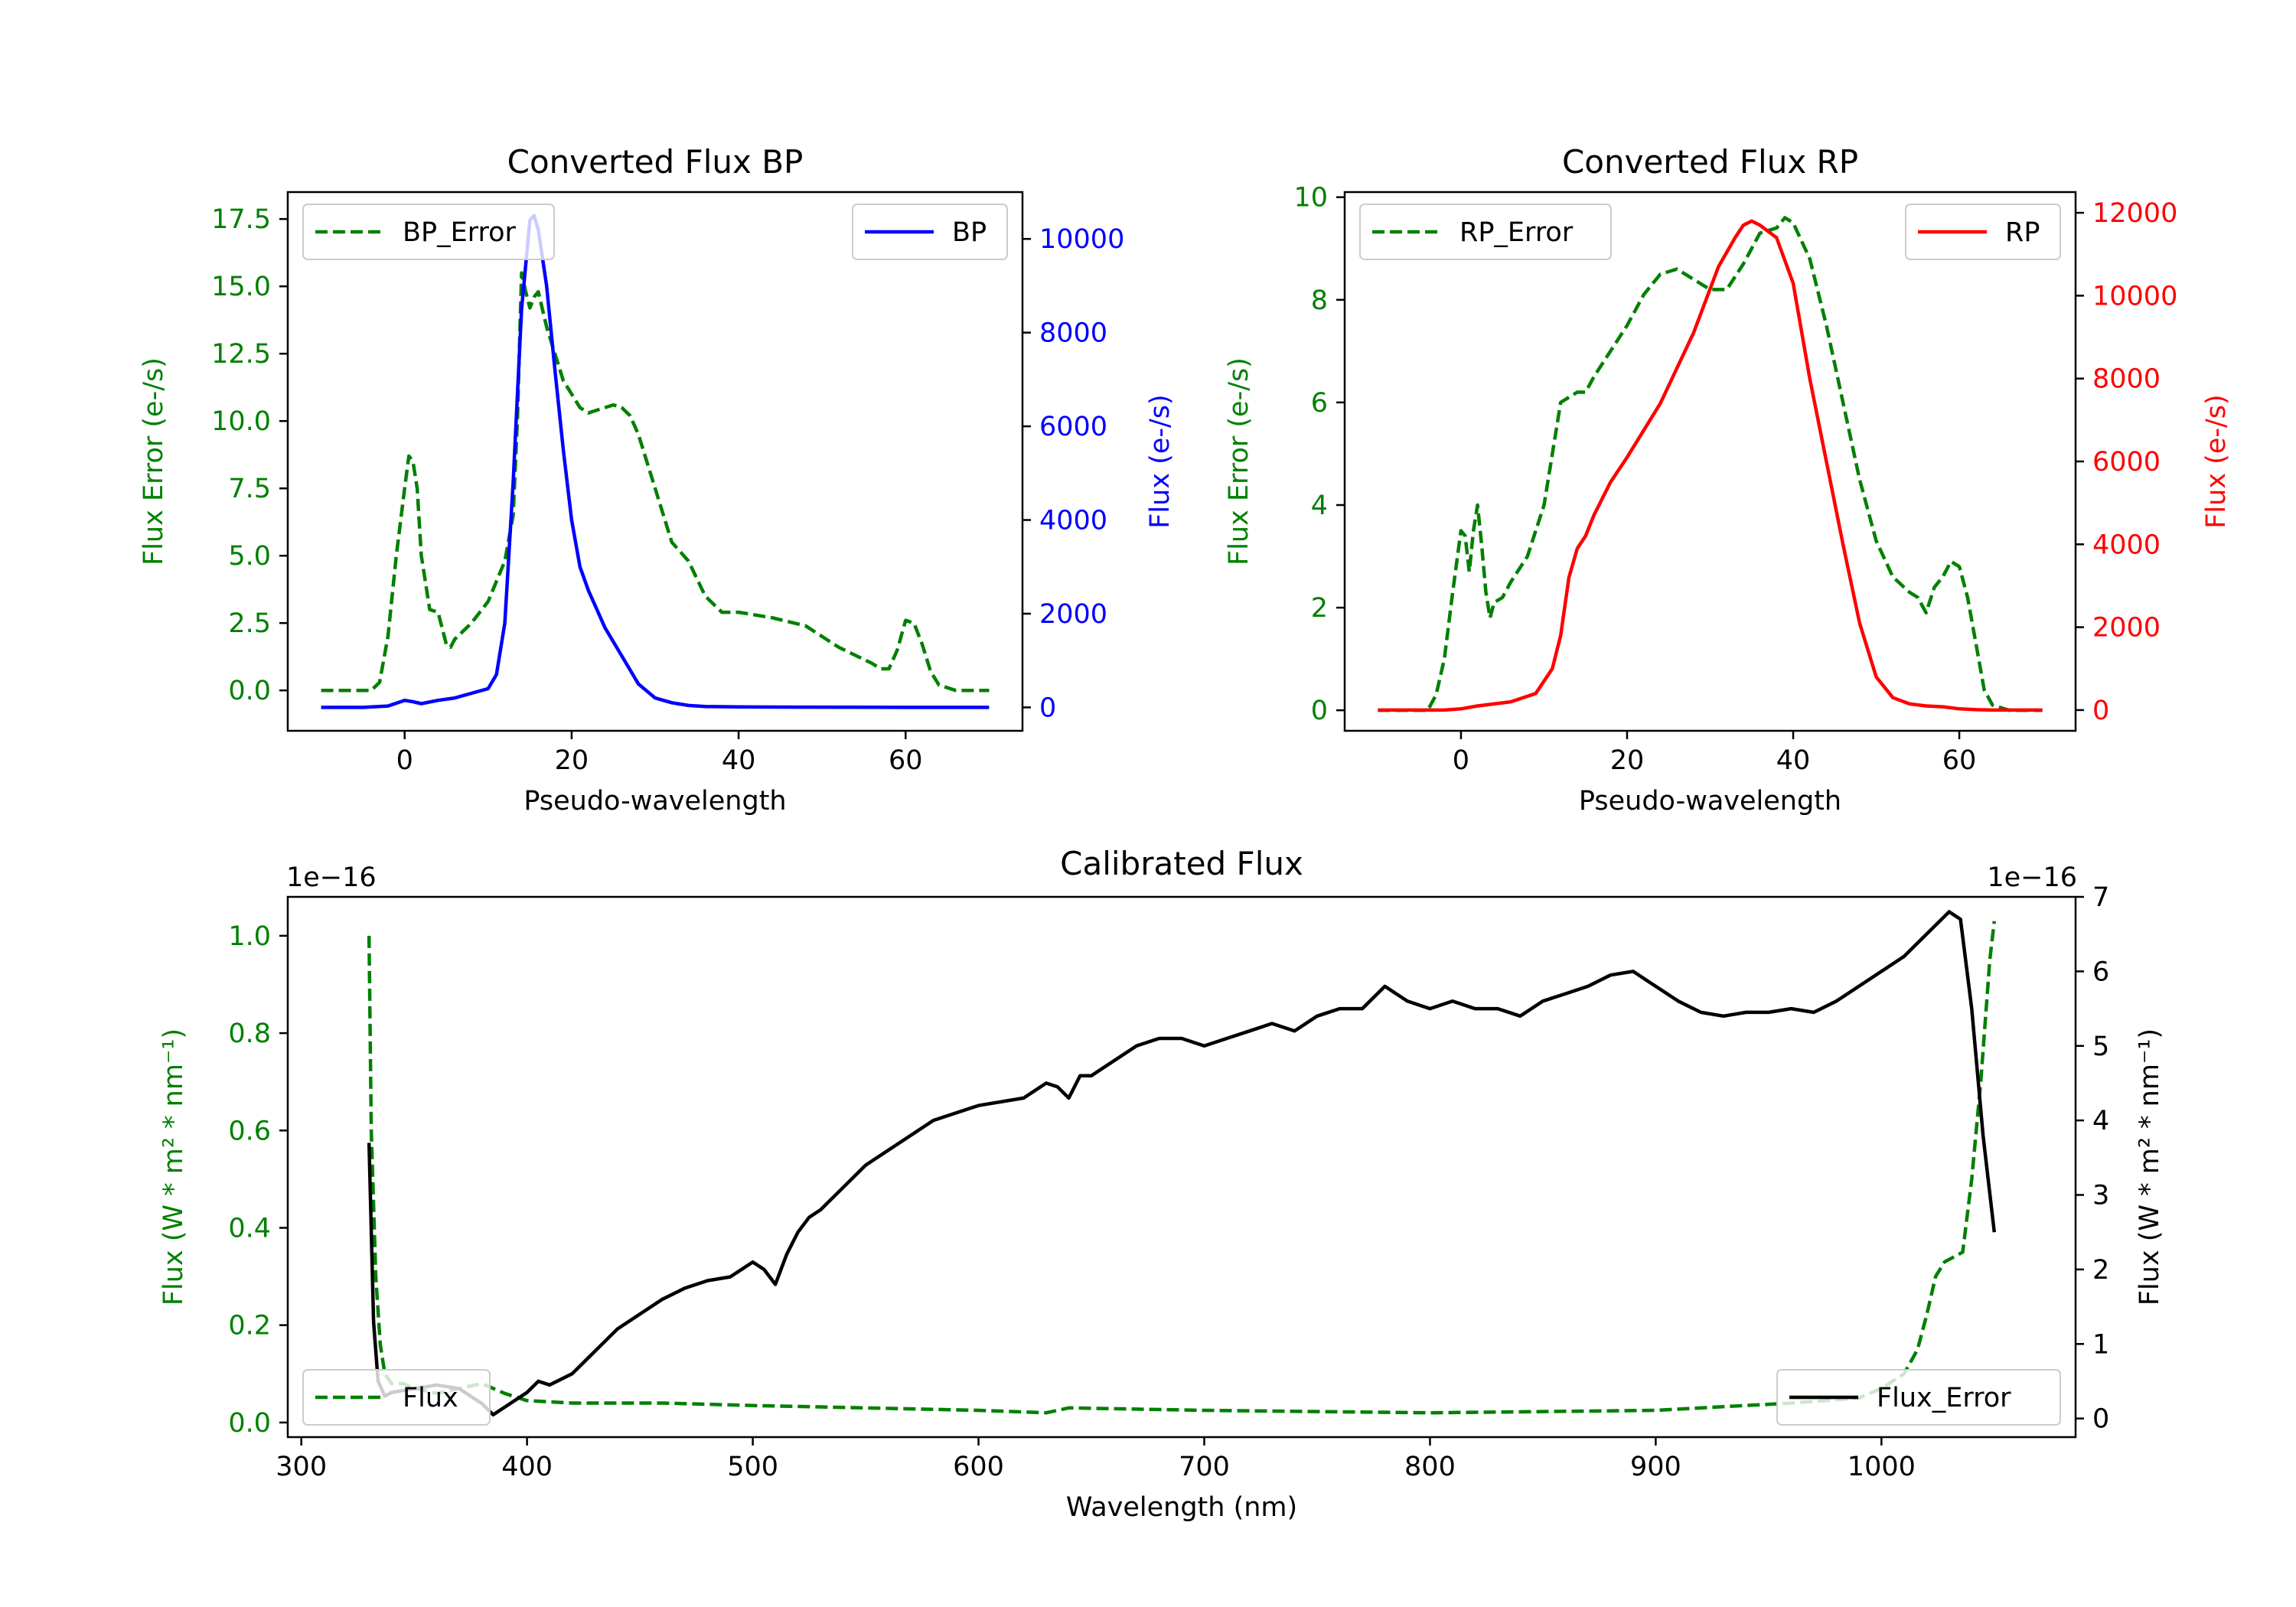 The image size is (2296, 1607). What do you see at coordinates (241, 220) in the screenshot?
I see `y-left-tick-label: 17.5` at bounding box center [241, 220].